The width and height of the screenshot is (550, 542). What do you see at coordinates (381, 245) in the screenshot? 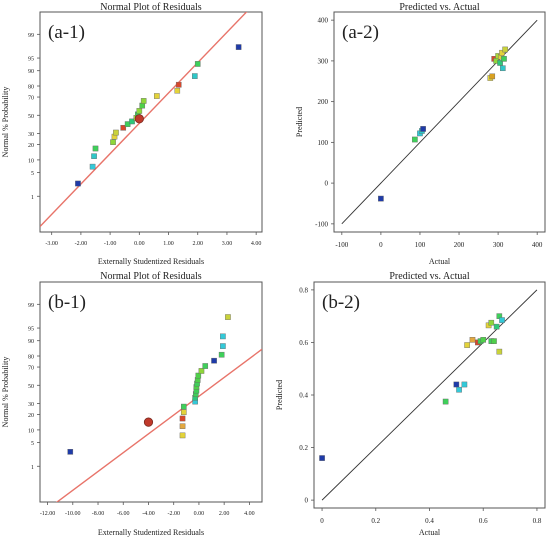
I see `x-tick-label: 0` at bounding box center [381, 245].